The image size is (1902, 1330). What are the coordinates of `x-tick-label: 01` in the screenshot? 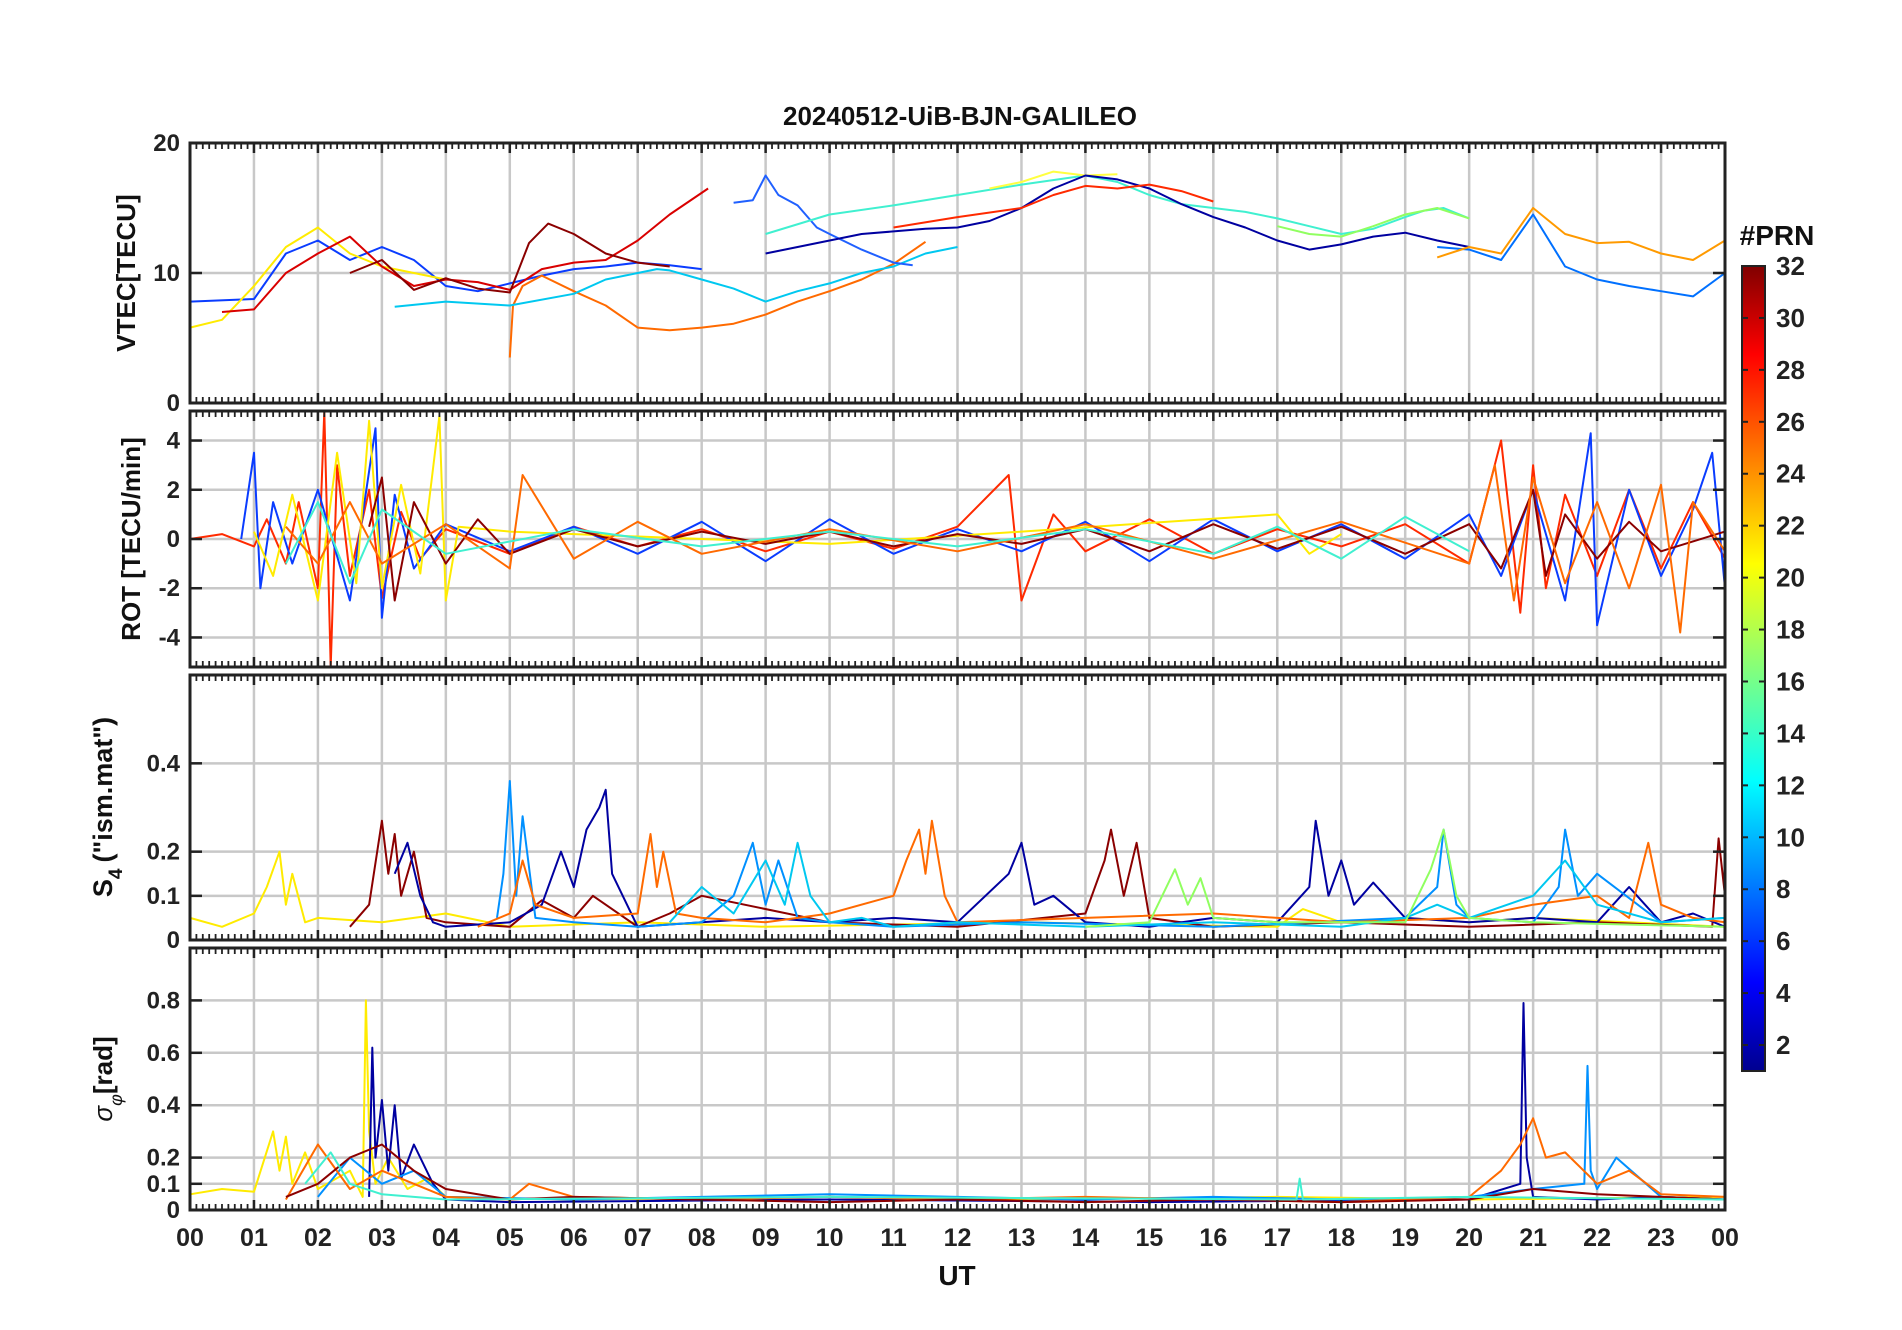 It's located at (254, 1238).